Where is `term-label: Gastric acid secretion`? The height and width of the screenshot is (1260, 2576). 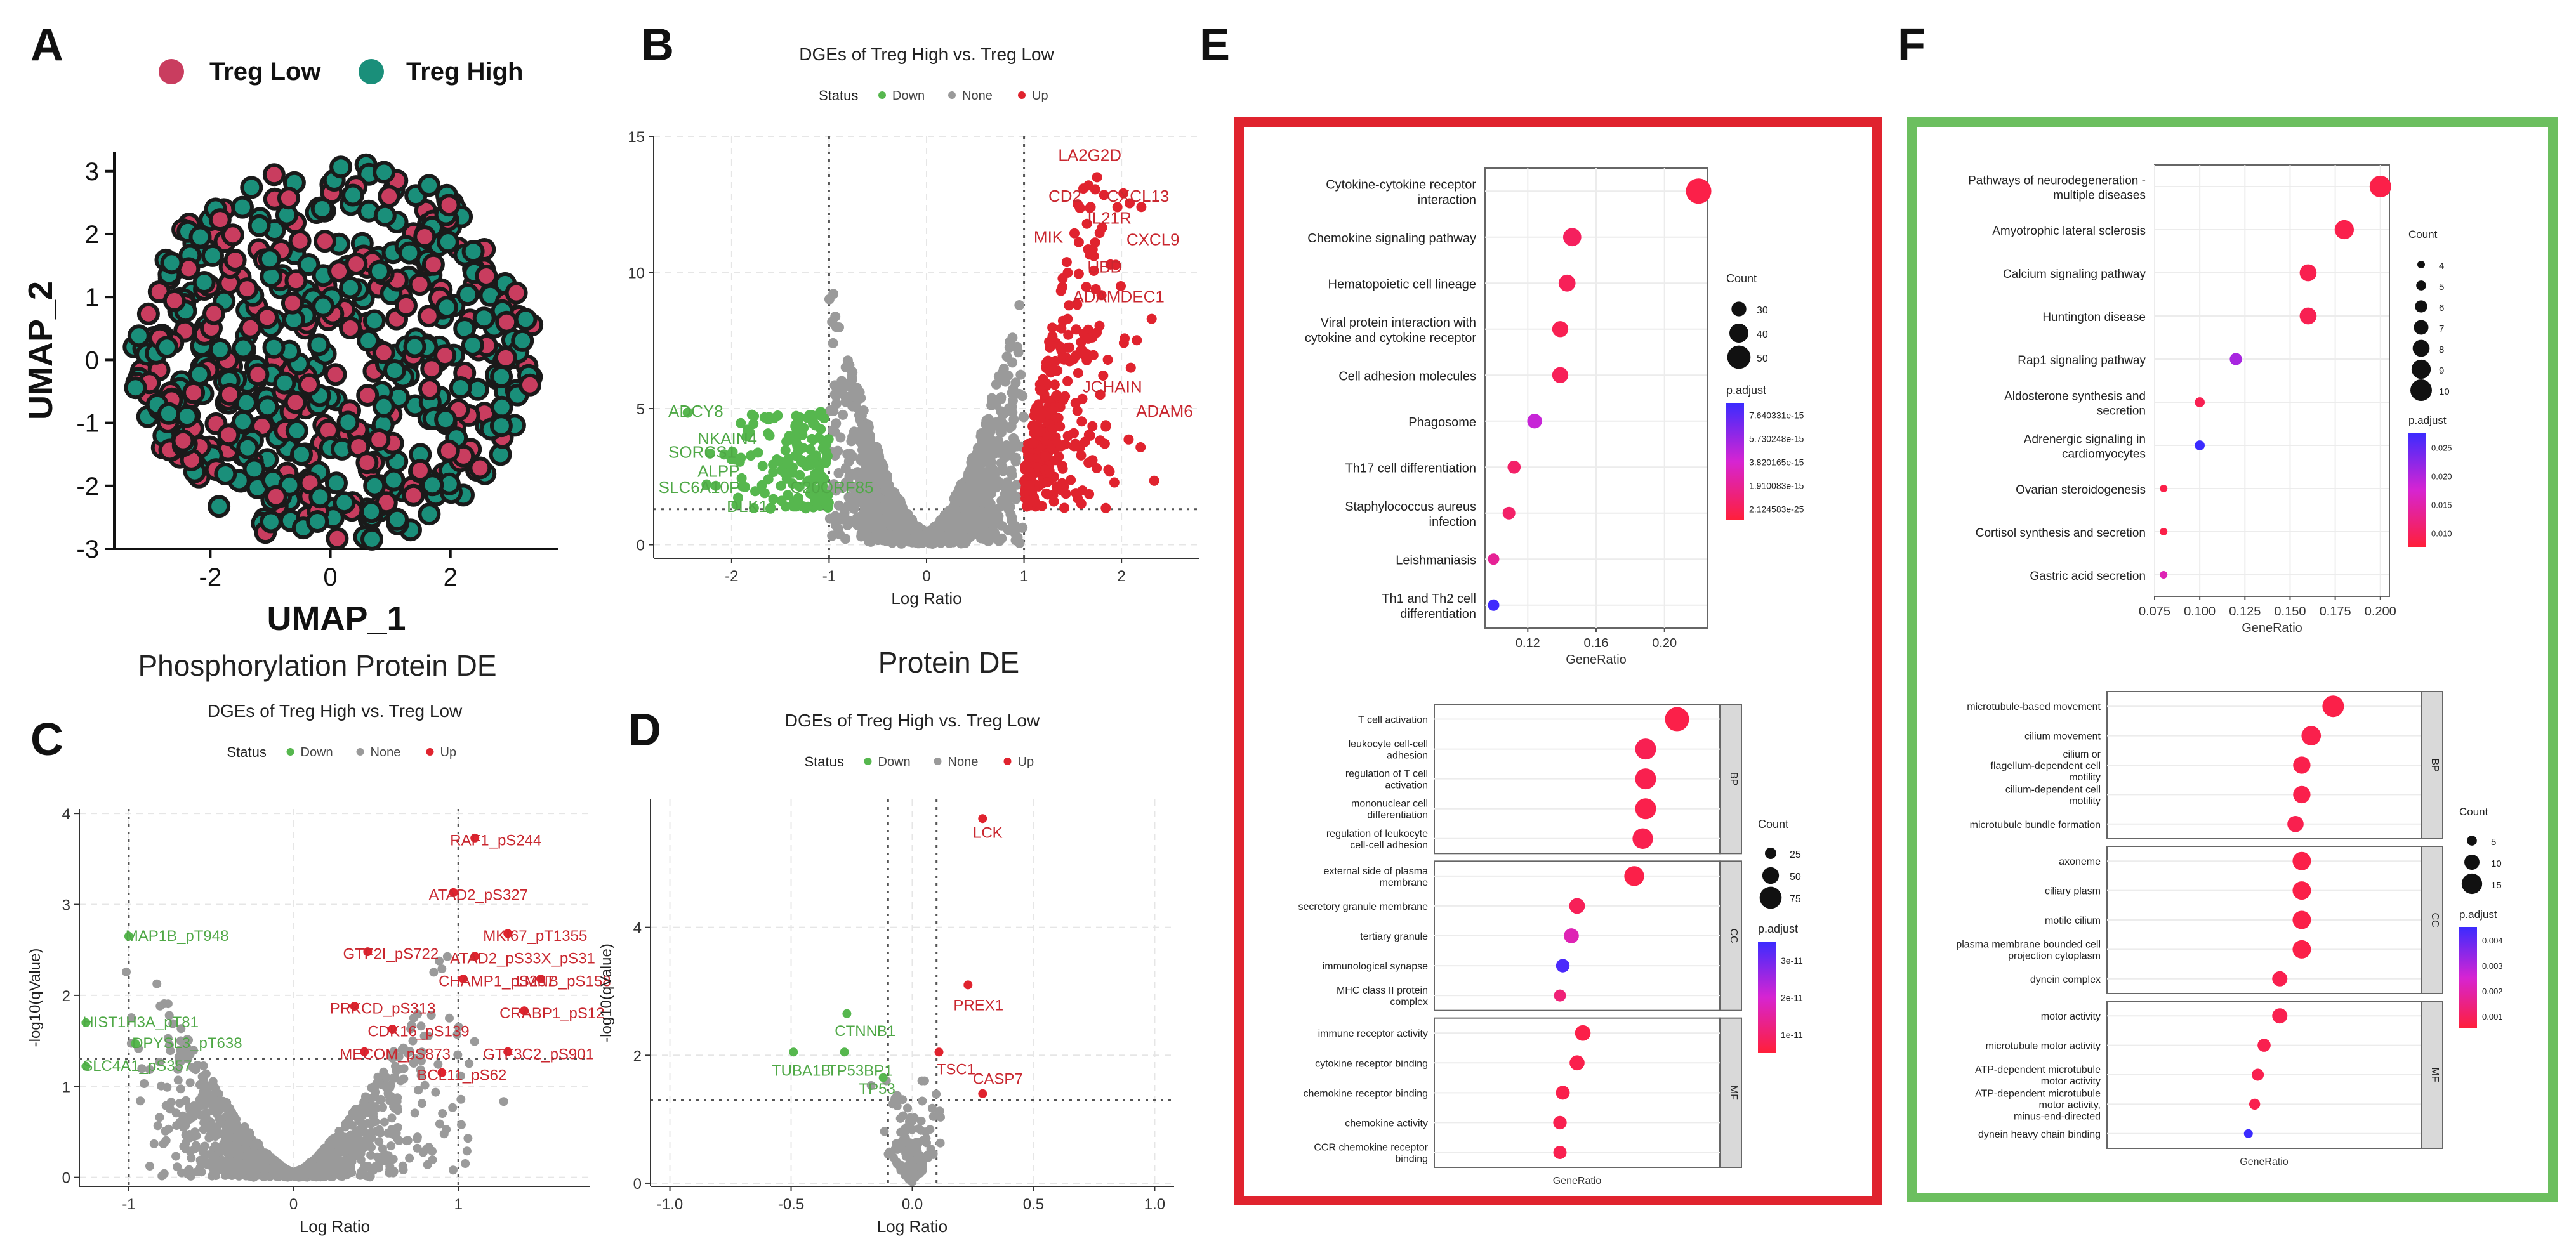 term-label: Gastric acid secretion is located at coordinates (2088, 576).